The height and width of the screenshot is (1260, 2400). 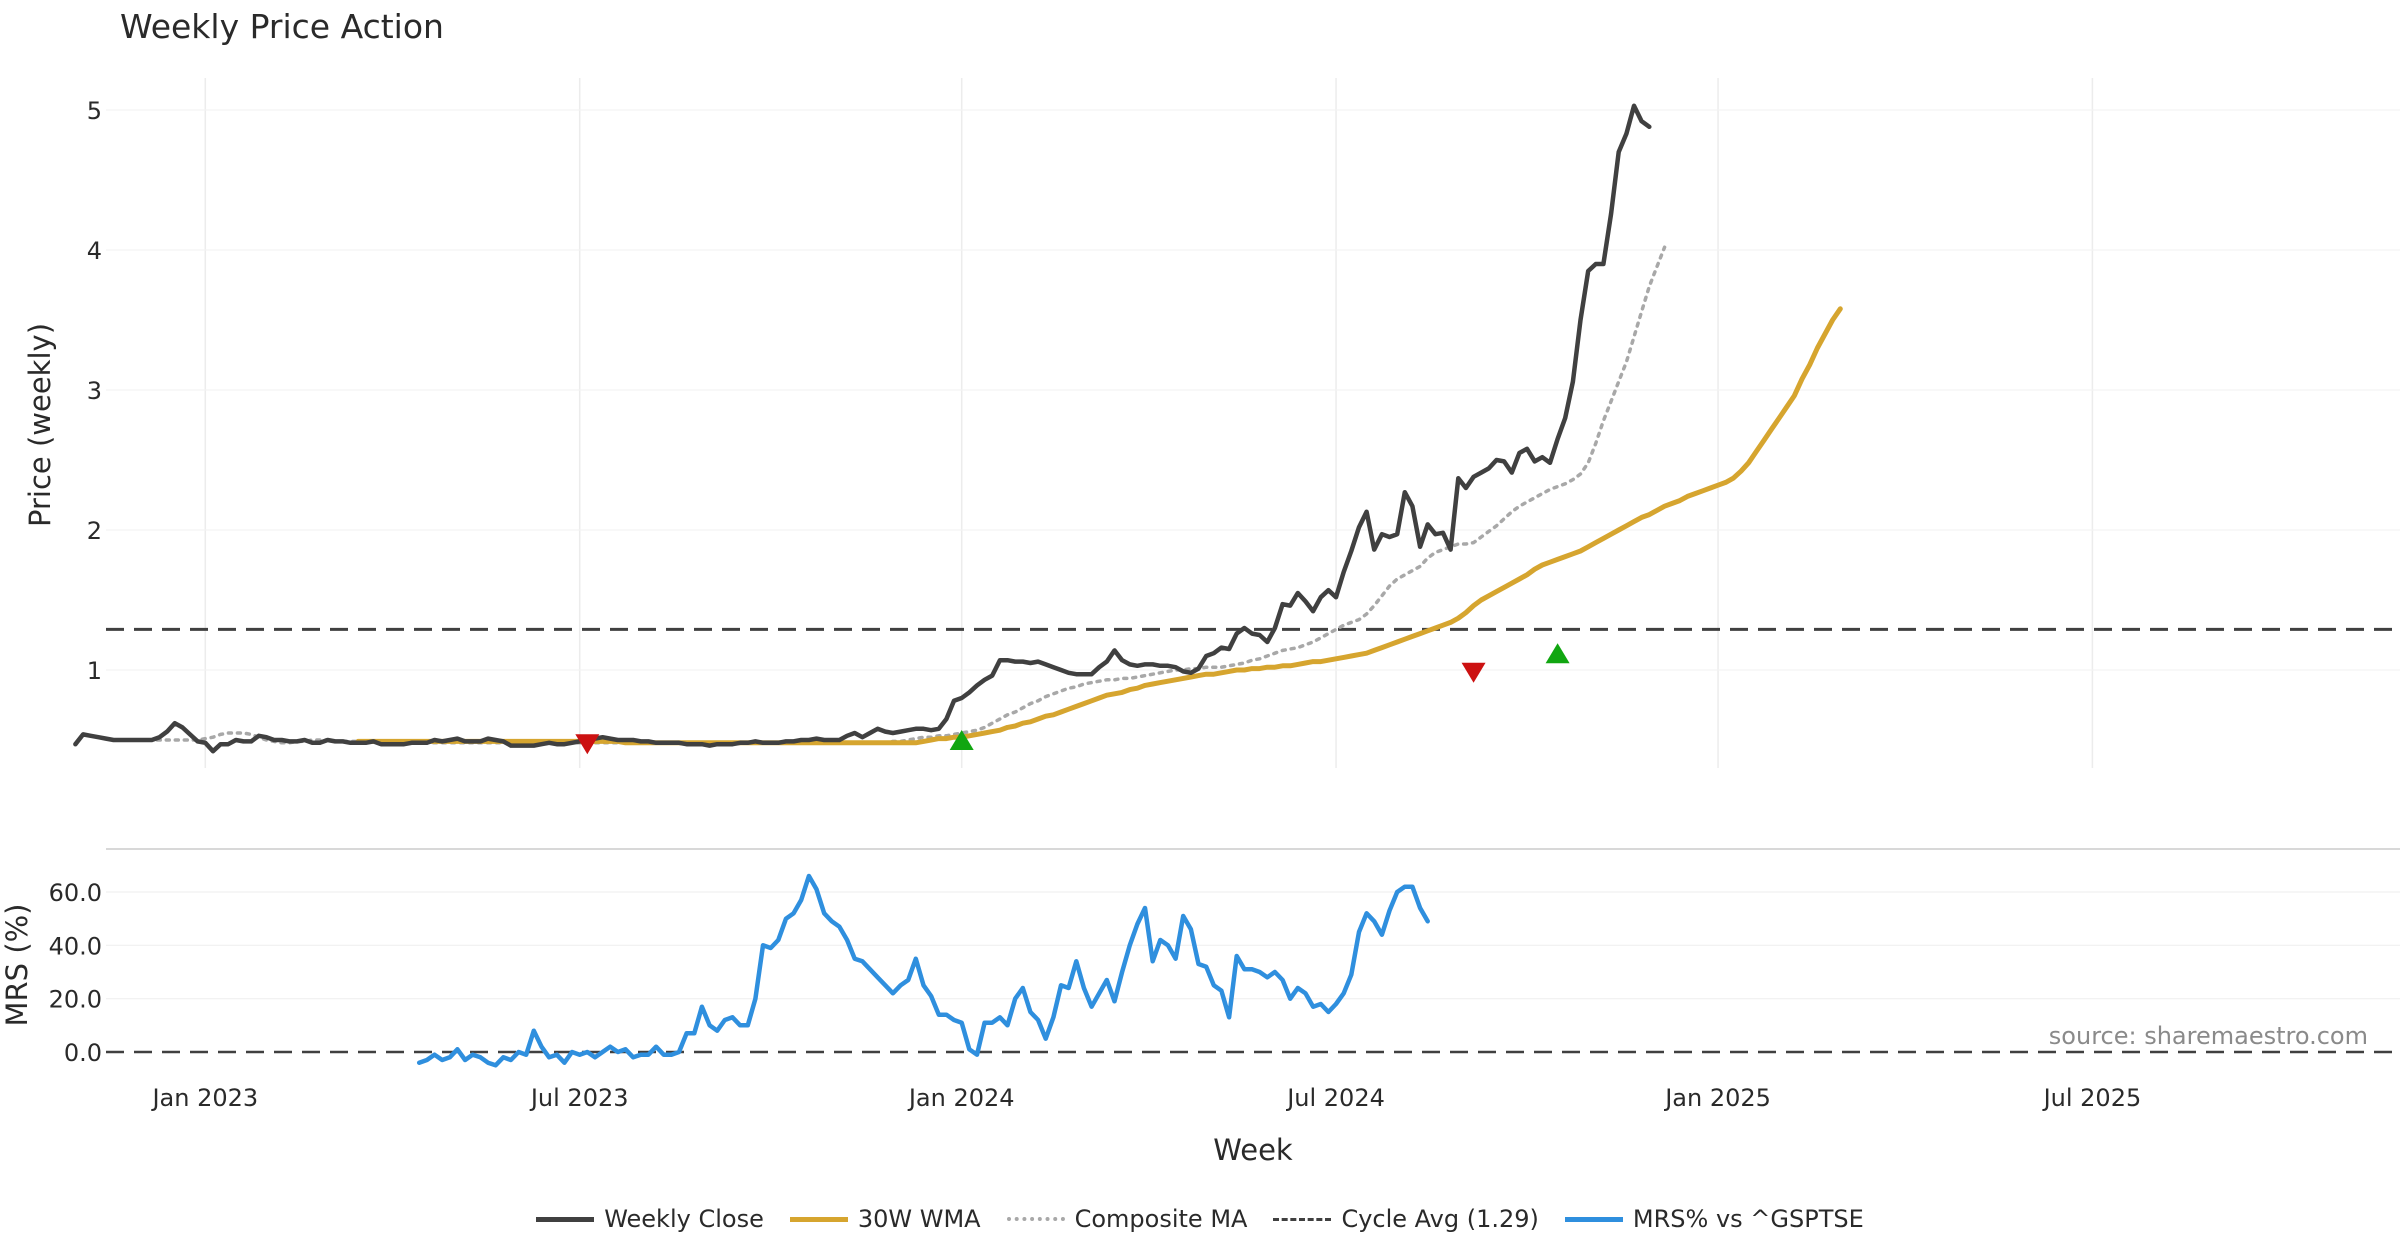 What do you see at coordinates (919, 1219) in the screenshot?
I see `legend-label-30w-wma: 30W WMA` at bounding box center [919, 1219].